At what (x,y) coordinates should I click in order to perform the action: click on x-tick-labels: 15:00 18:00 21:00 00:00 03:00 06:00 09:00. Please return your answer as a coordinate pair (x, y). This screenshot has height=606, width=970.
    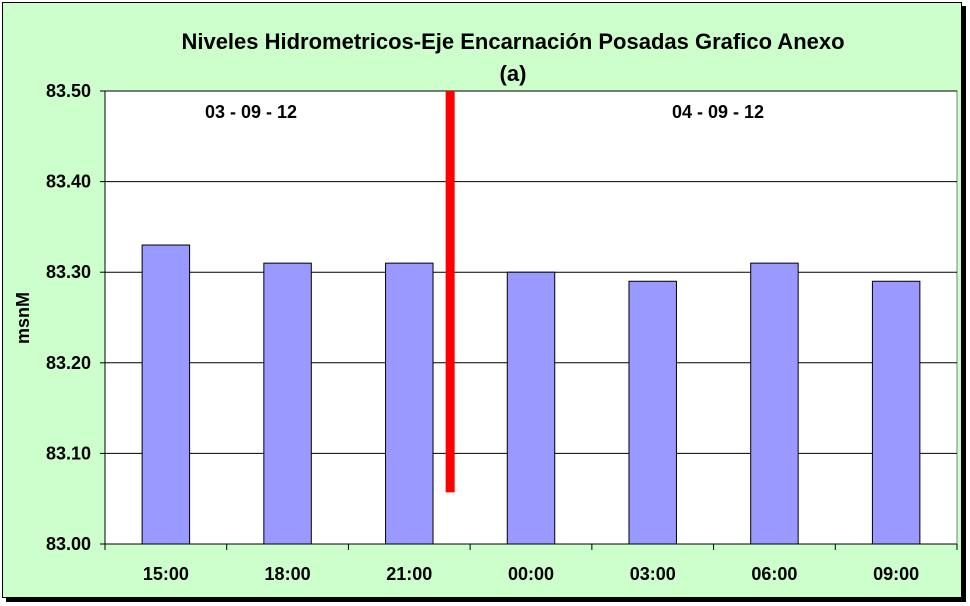
    Looking at the image, I should click on (531, 574).